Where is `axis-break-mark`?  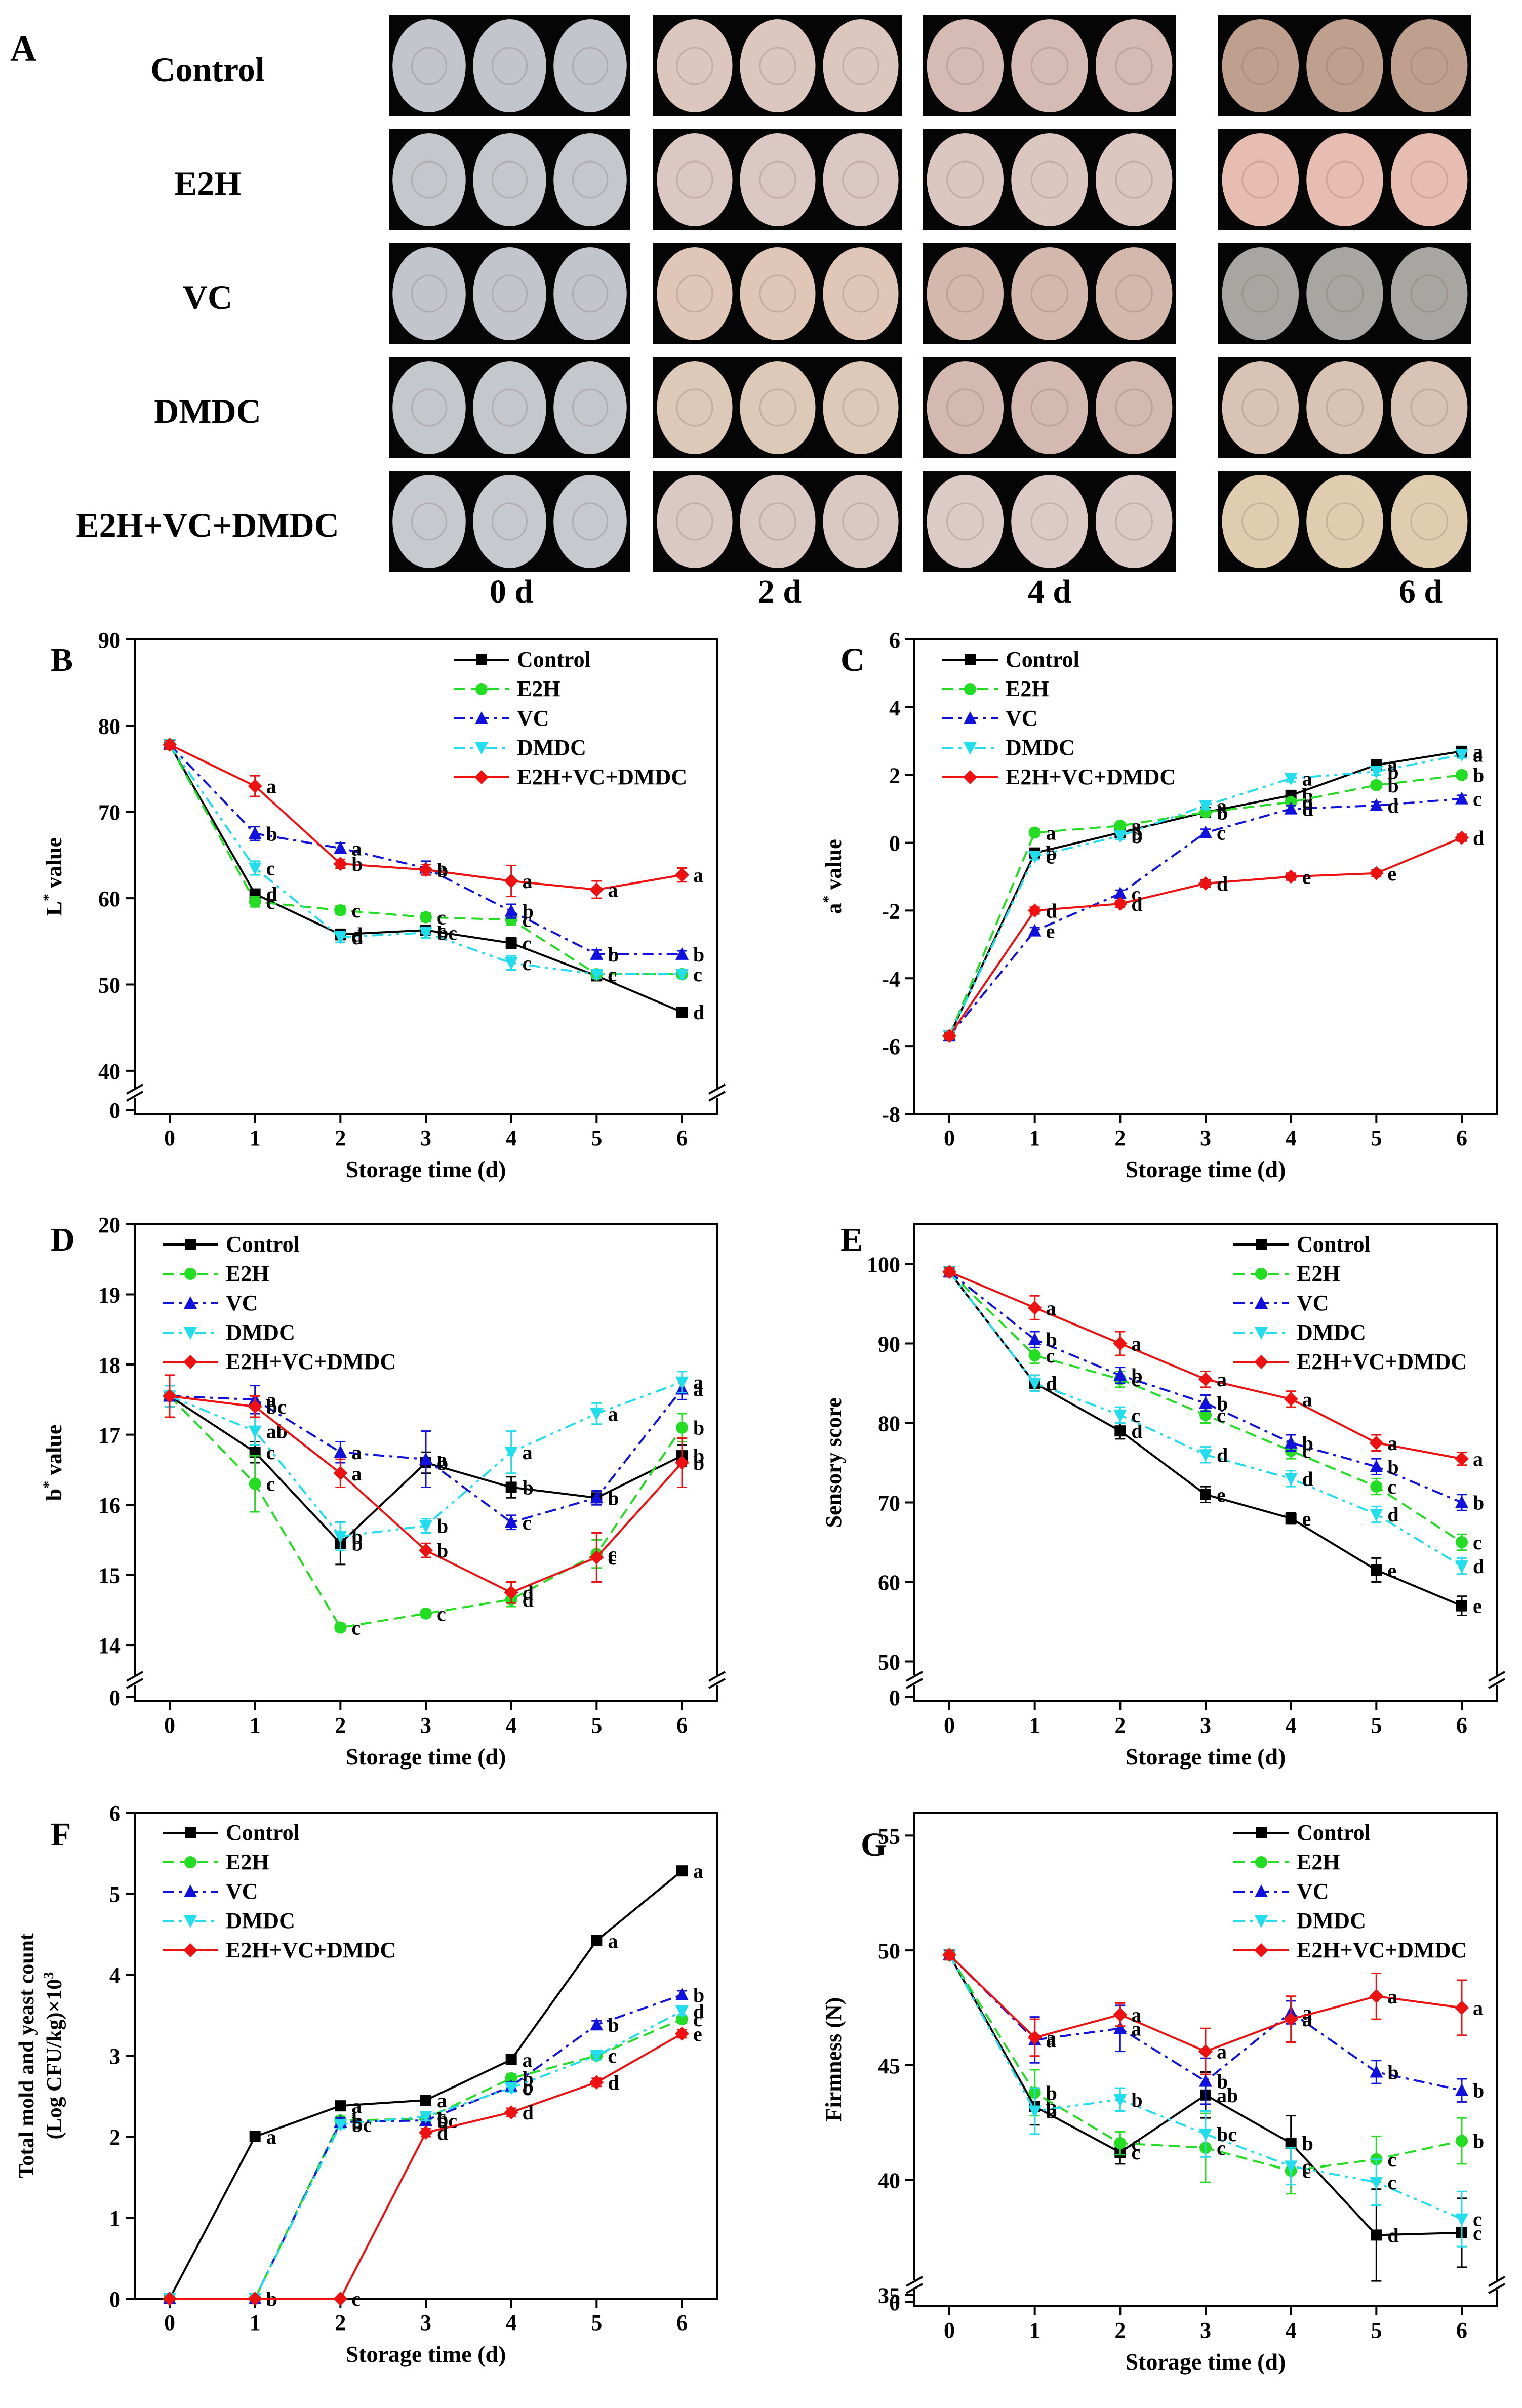
axis-break-mark is located at coordinates (134, 1683).